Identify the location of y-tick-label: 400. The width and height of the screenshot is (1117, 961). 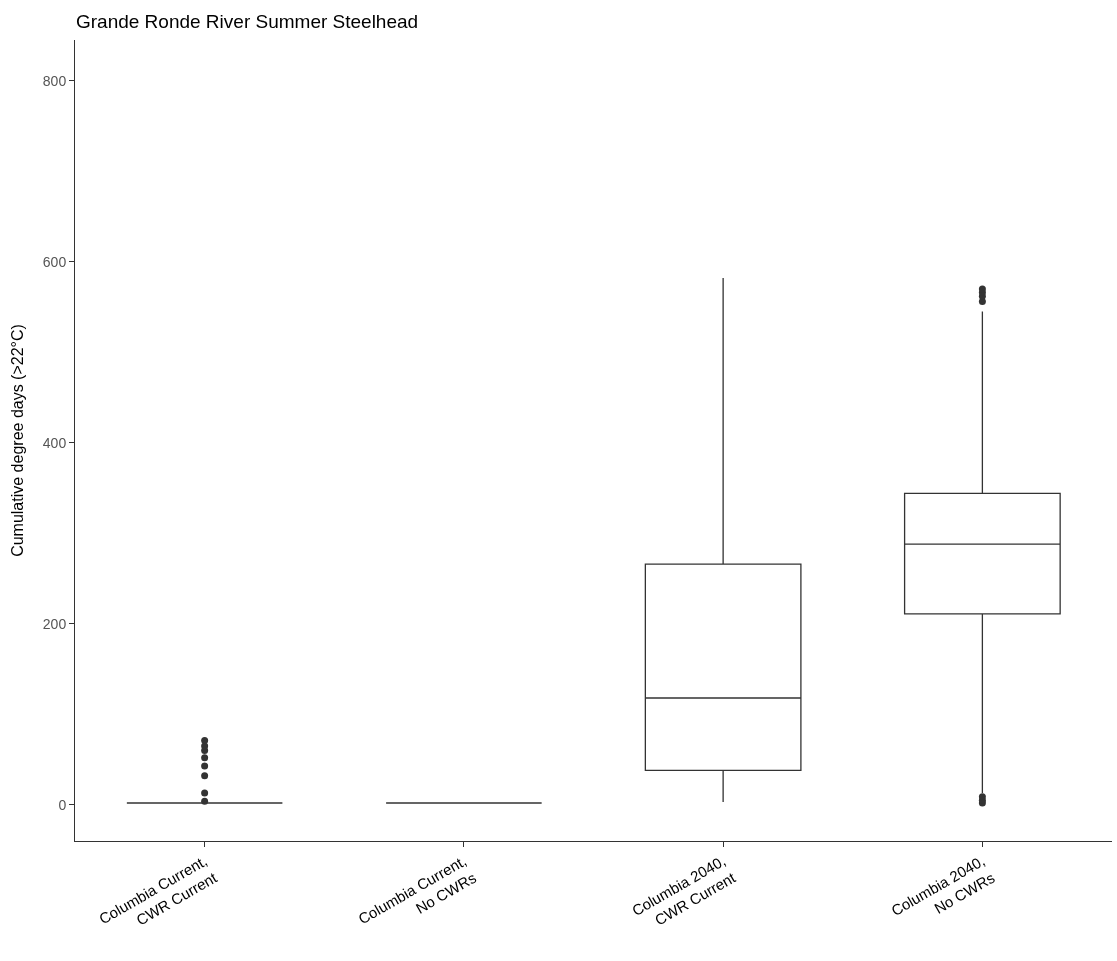
(54, 442).